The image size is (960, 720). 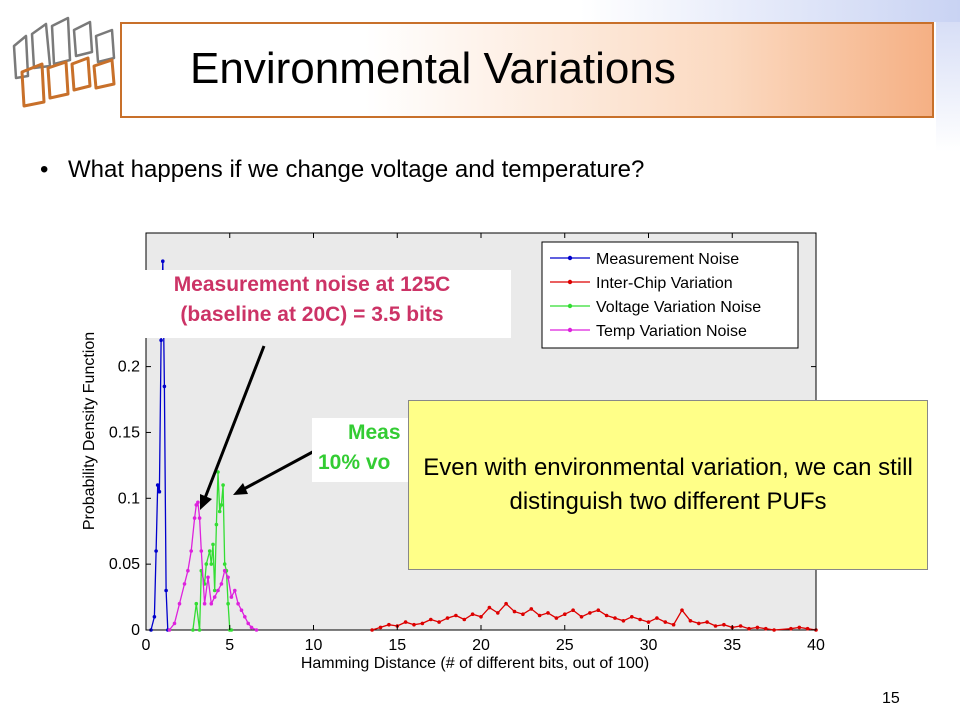 I want to click on x-tick-label: 25, so click(x=565, y=645).